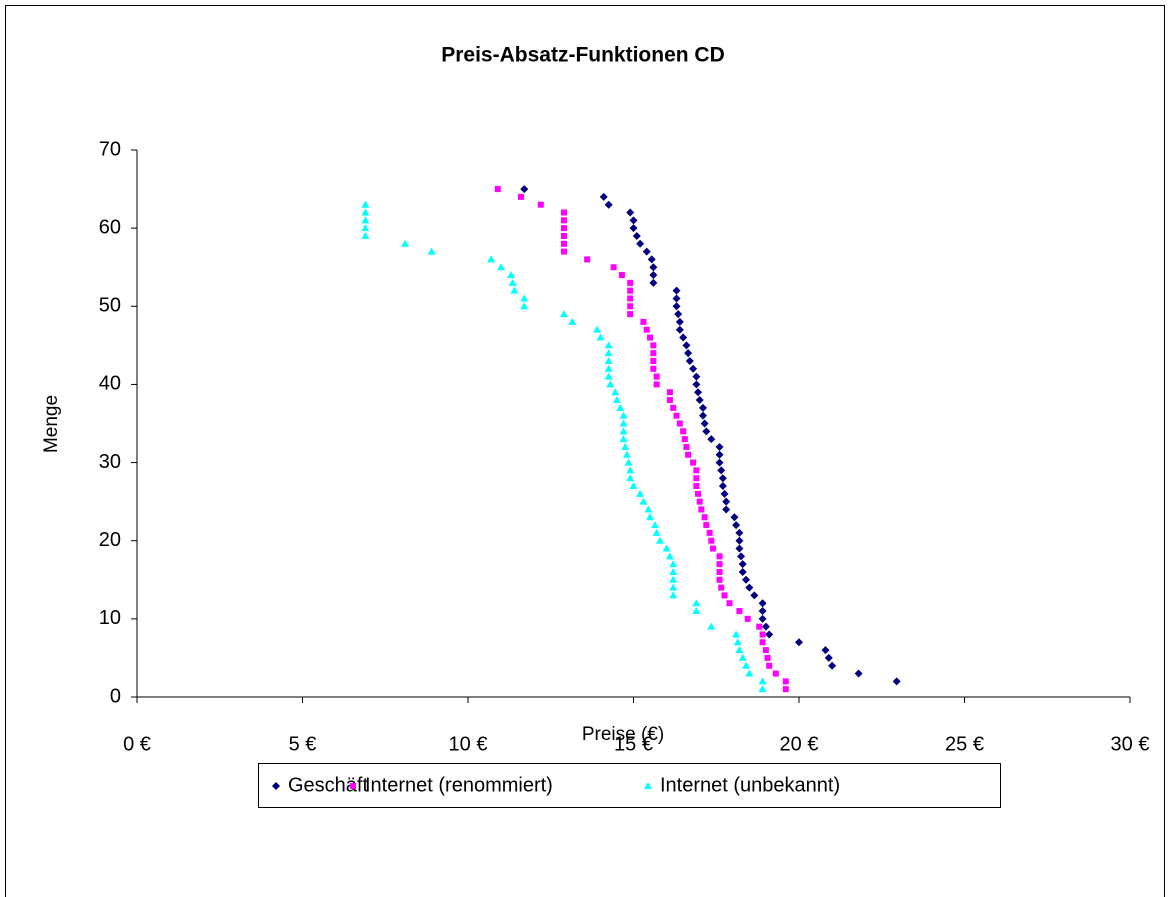 The height and width of the screenshot is (897, 1168). I want to click on legend-marker, so click(276, 786).